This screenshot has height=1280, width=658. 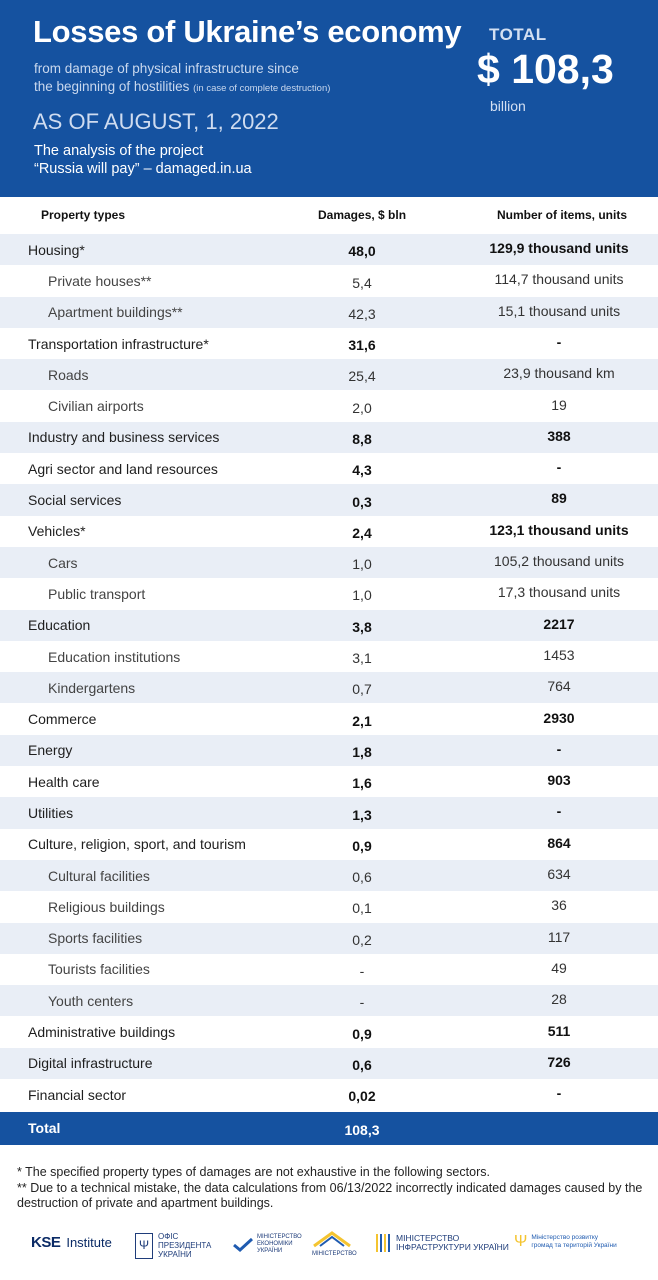 I want to click on mininfra-line-1: МІНІСТЕРСТВО, so click(x=428, y=1238).